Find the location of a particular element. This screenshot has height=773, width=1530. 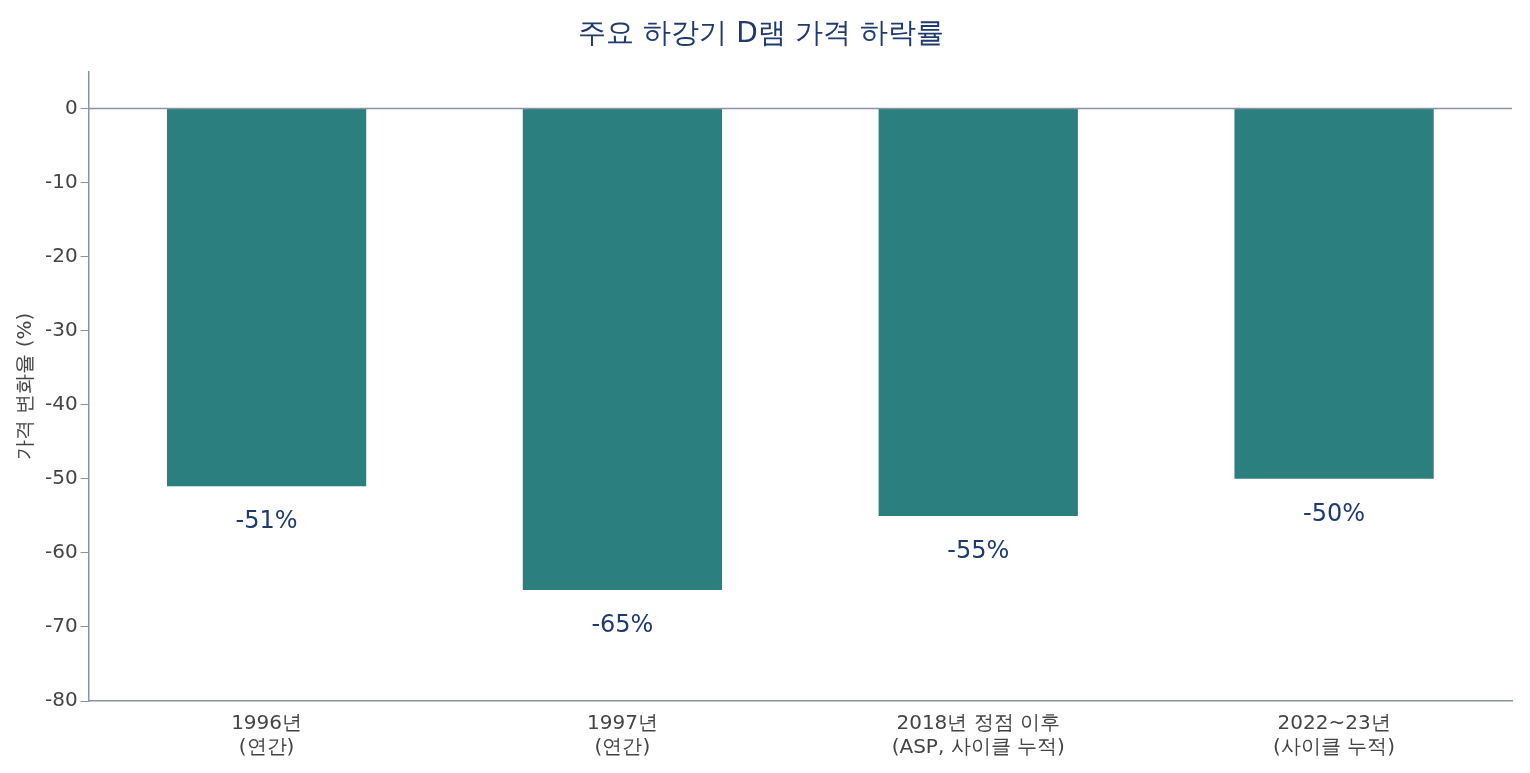

data-label: -55% is located at coordinates (978, 550).